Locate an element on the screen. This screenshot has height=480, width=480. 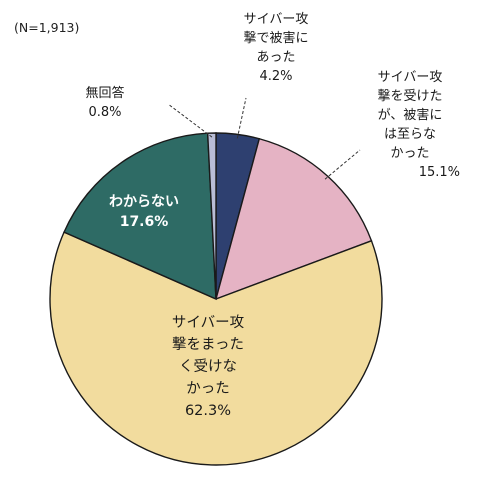
label-dont-know: わからない 17.6% is located at coordinates (144, 212).